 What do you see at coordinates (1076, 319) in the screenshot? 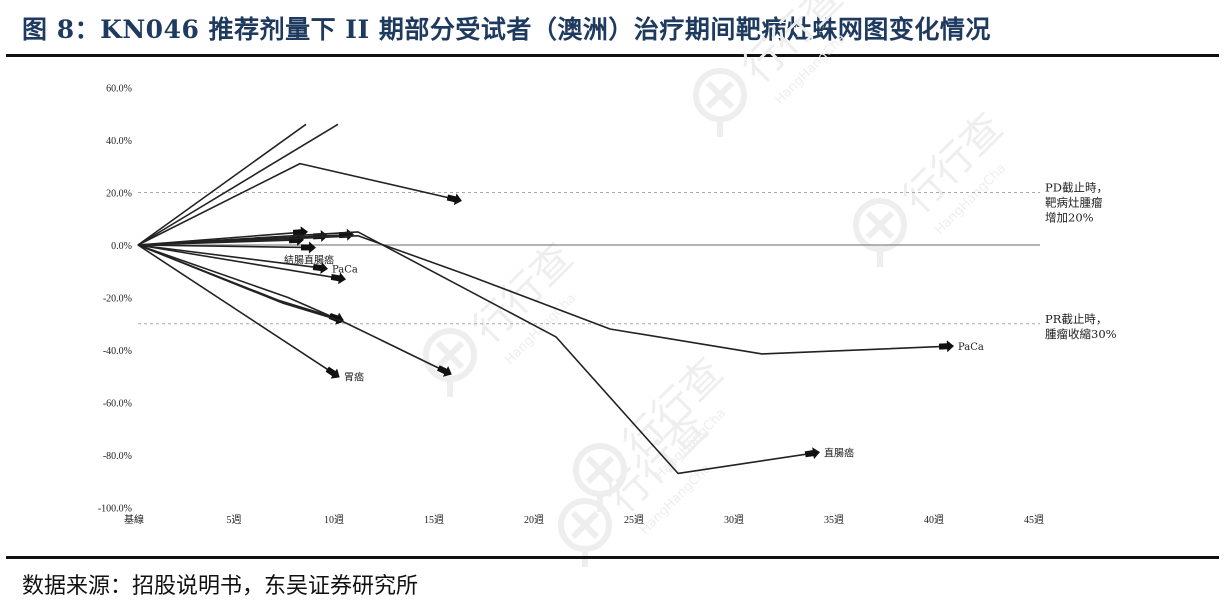
I see `threshold-label: PR截止時，` at bounding box center [1076, 319].